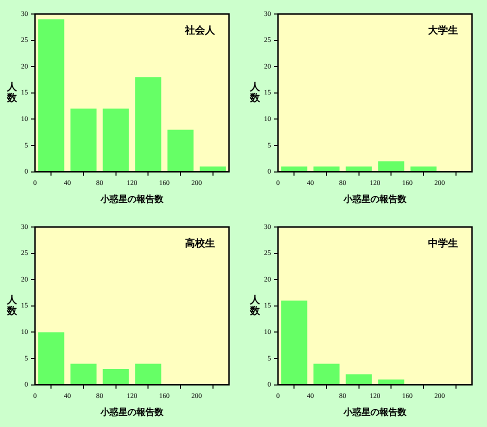  What do you see at coordinates (442, 30) in the screenshot?
I see `text: 大学生` at bounding box center [442, 30].